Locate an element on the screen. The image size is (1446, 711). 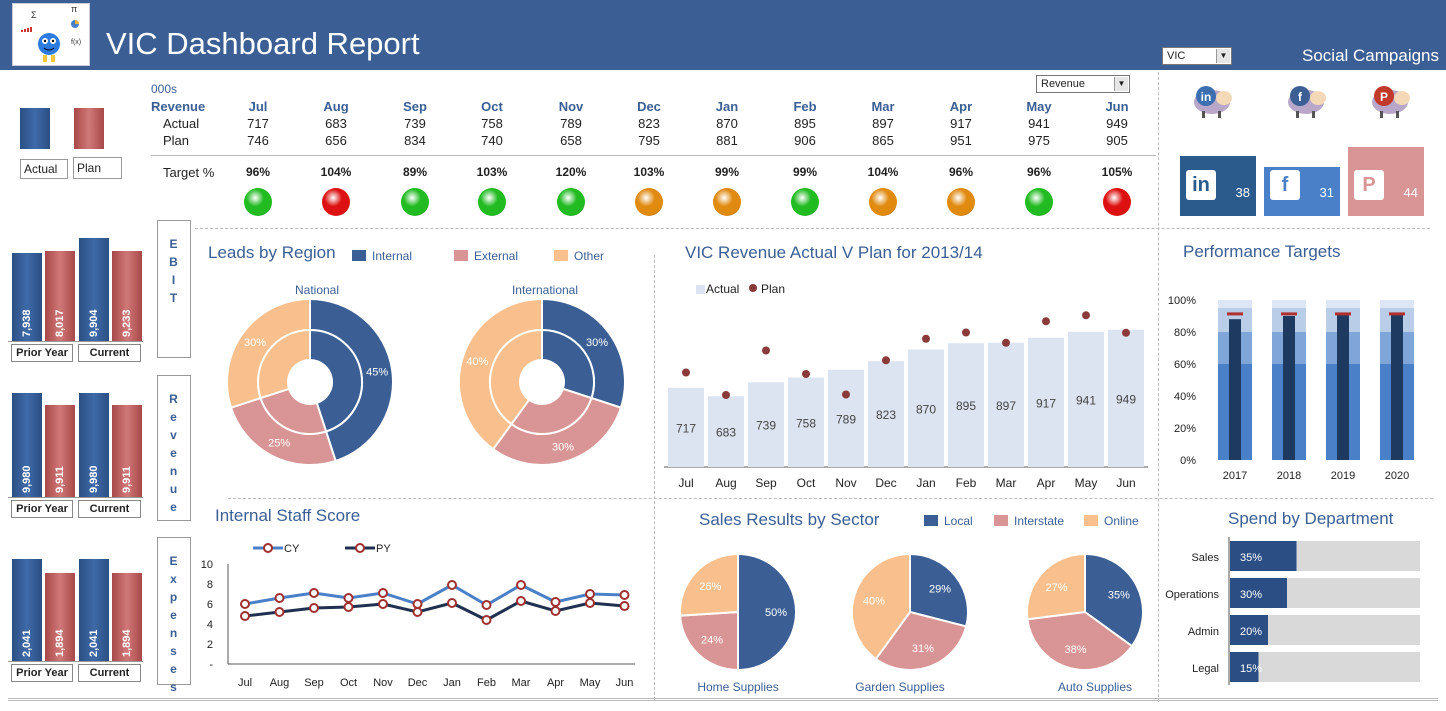
prior-year-label: Prior Year is located at coordinates (42, 673).